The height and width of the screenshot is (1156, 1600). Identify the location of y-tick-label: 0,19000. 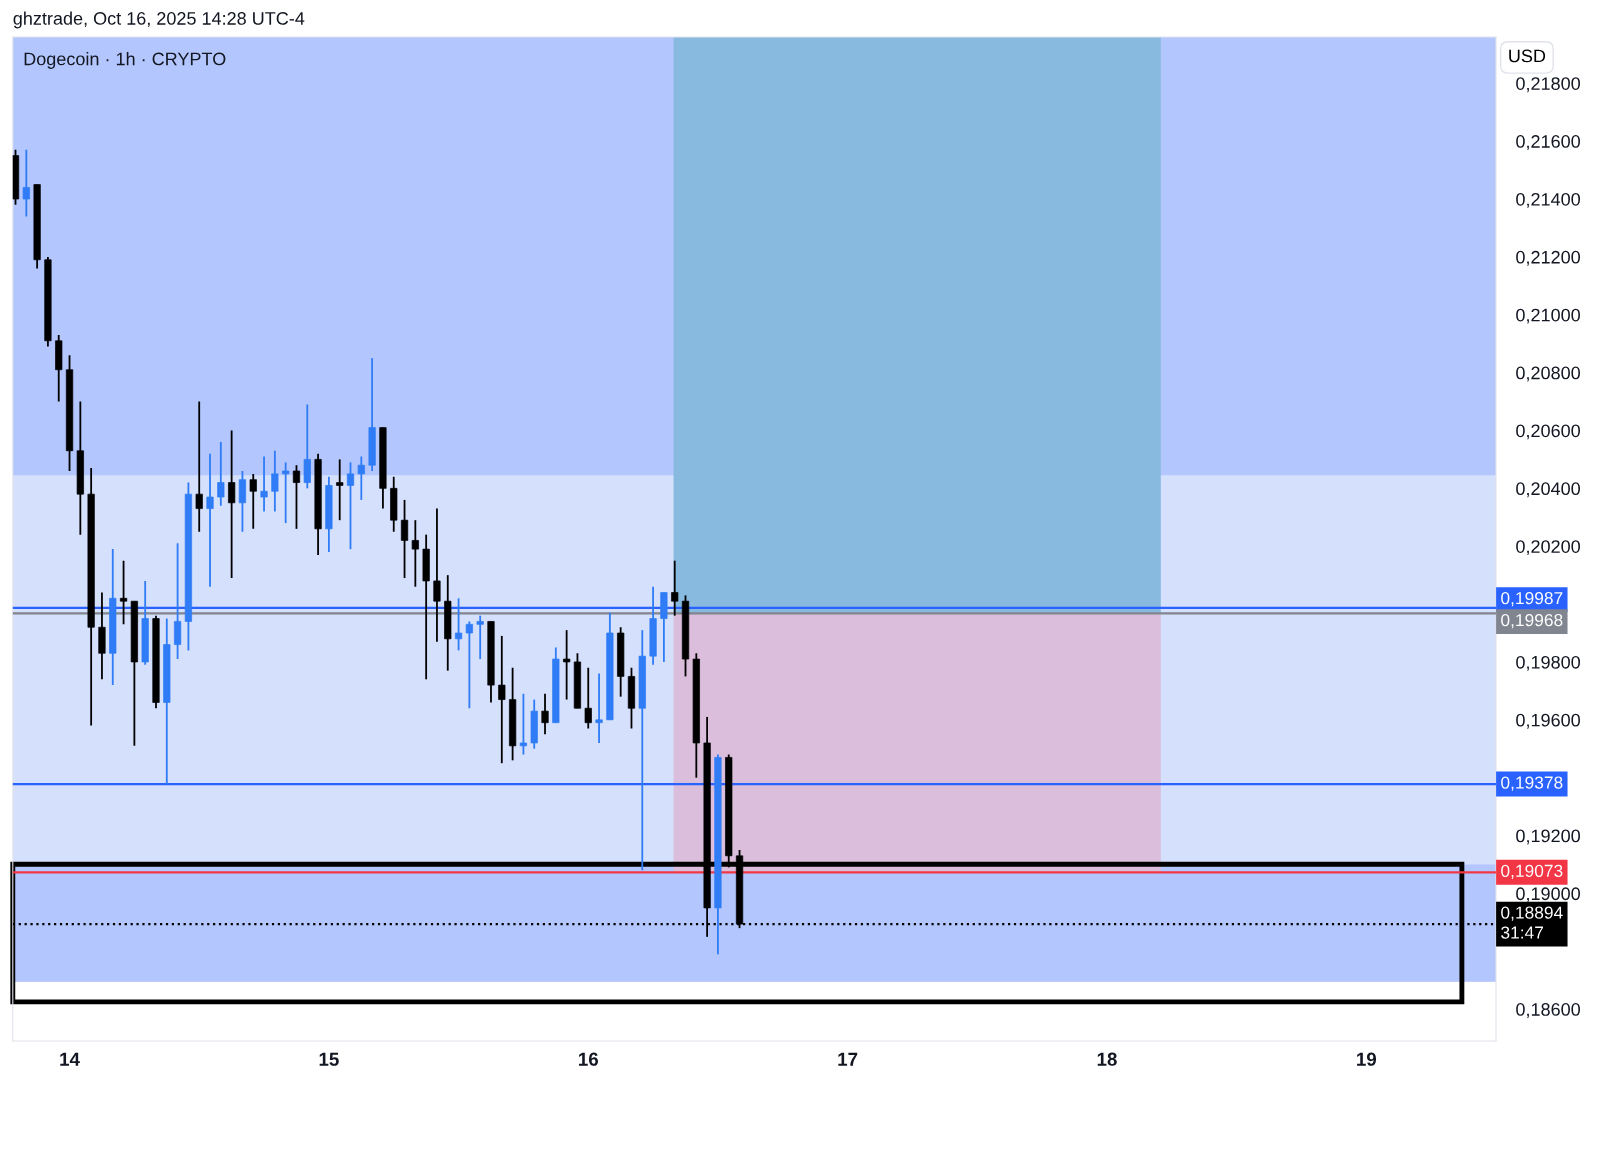
(1548, 895).